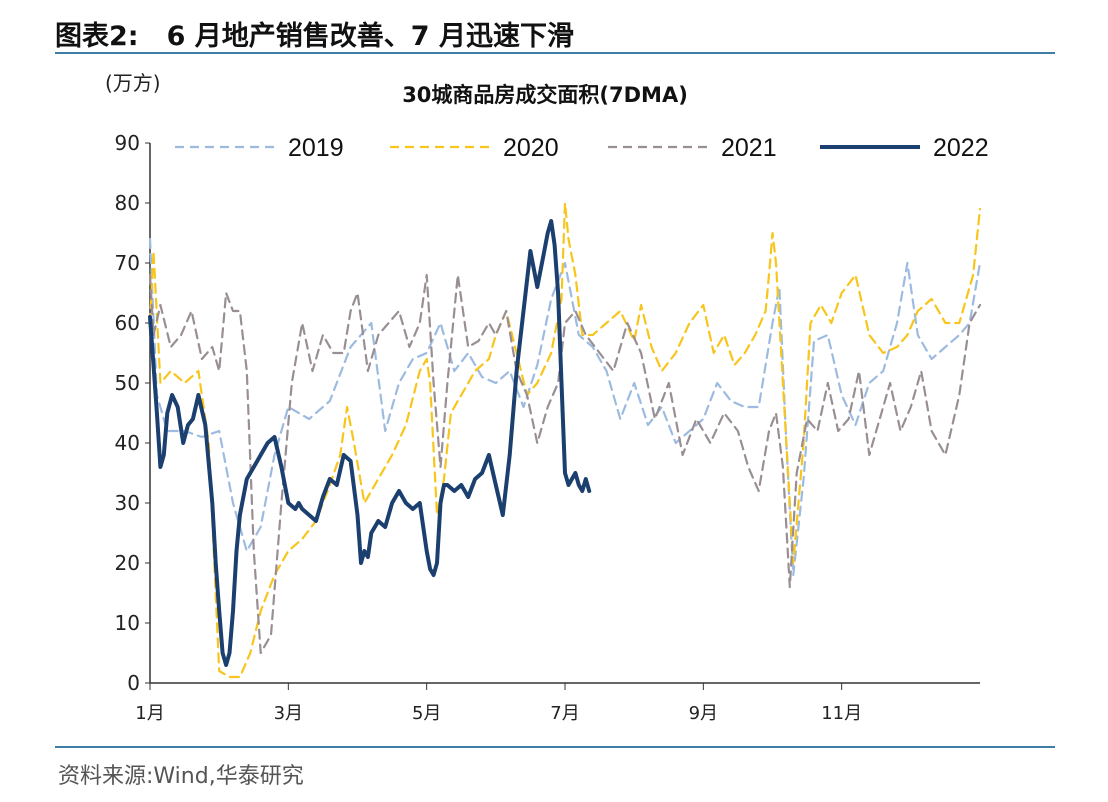 The image size is (1108, 802). What do you see at coordinates (316, 148) in the screenshot?
I see `legend-label-2019: 2019` at bounding box center [316, 148].